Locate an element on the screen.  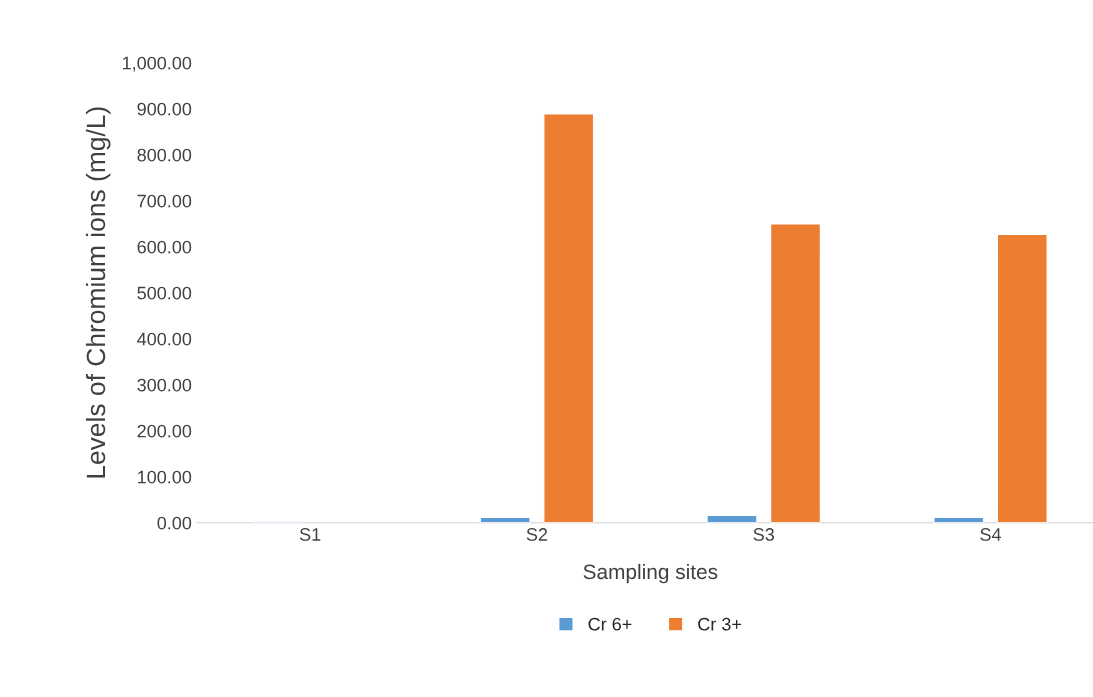
legend-label: Cr 3+ is located at coordinates (720, 624).